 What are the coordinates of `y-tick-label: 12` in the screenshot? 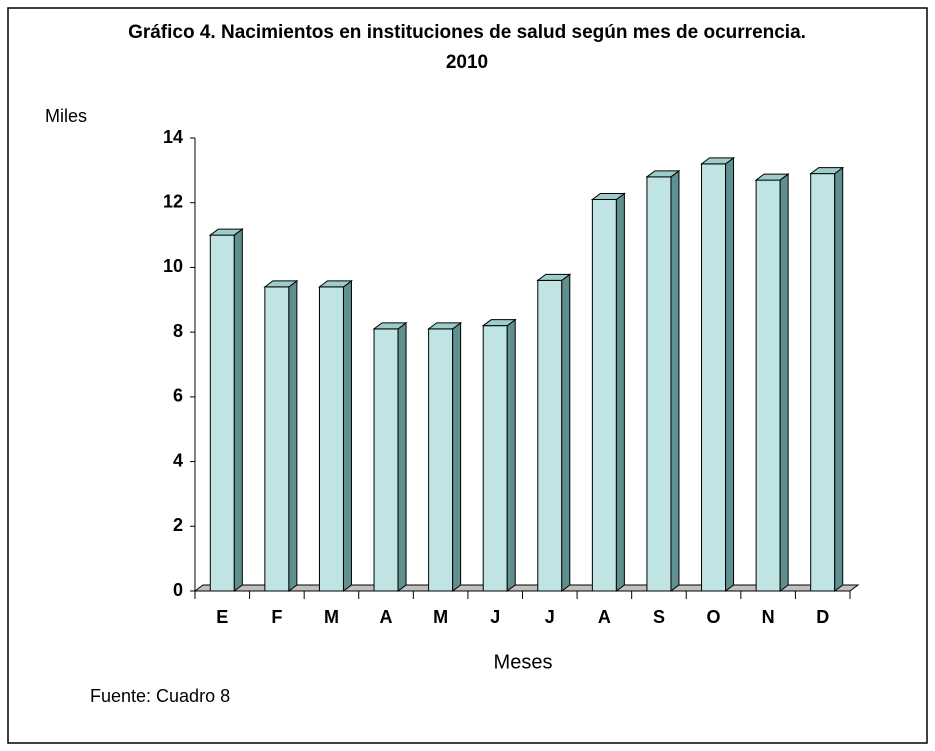 It's located at (173, 201).